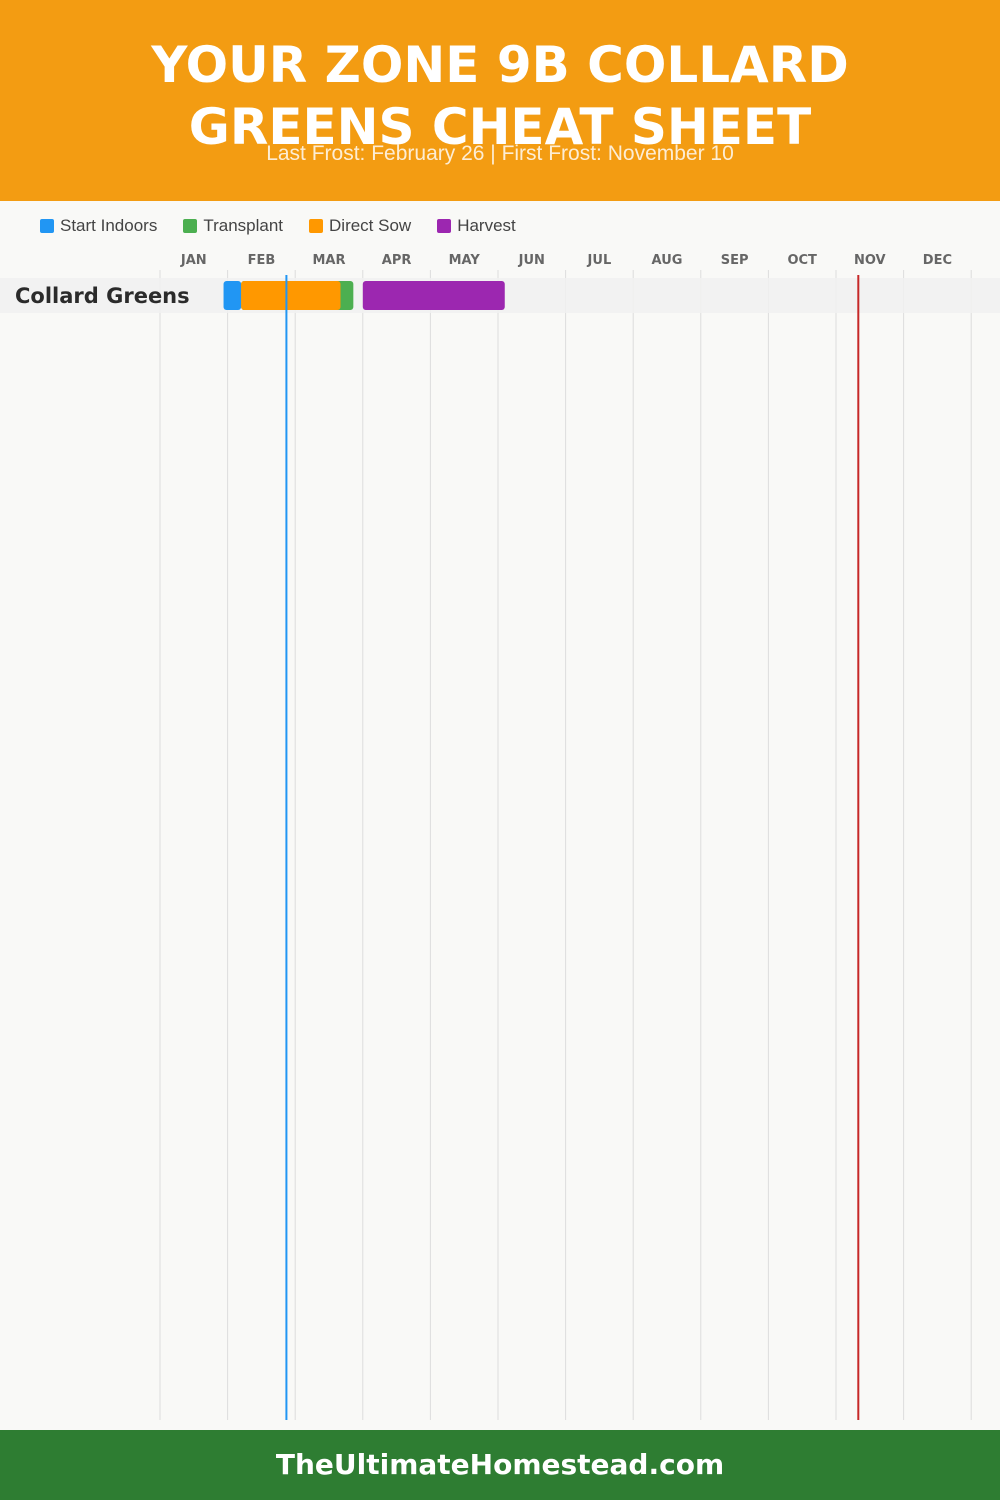 The width and height of the screenshot is (1000, 1500). Describe the element at coordinates (328, 260) in the screenshot. I see `month-label-mar: MAR` at that location.